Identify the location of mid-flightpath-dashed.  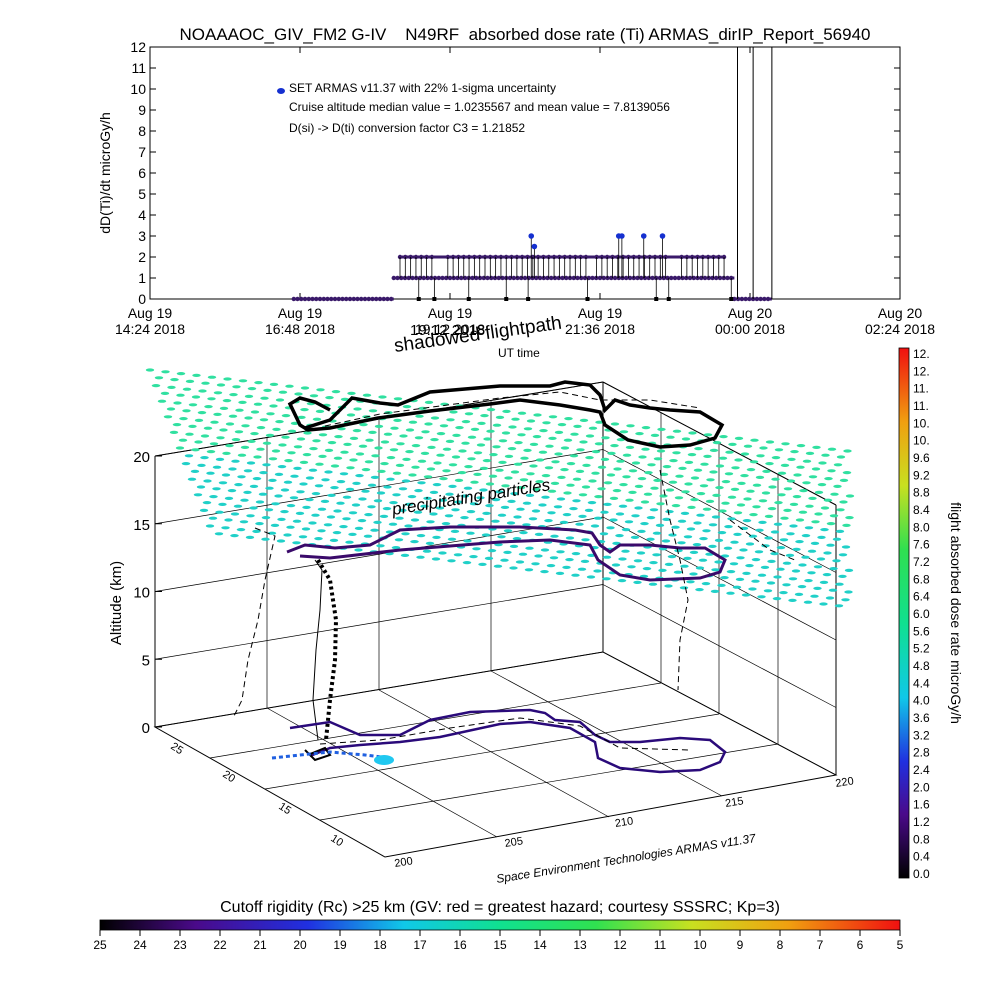
(254, 623).